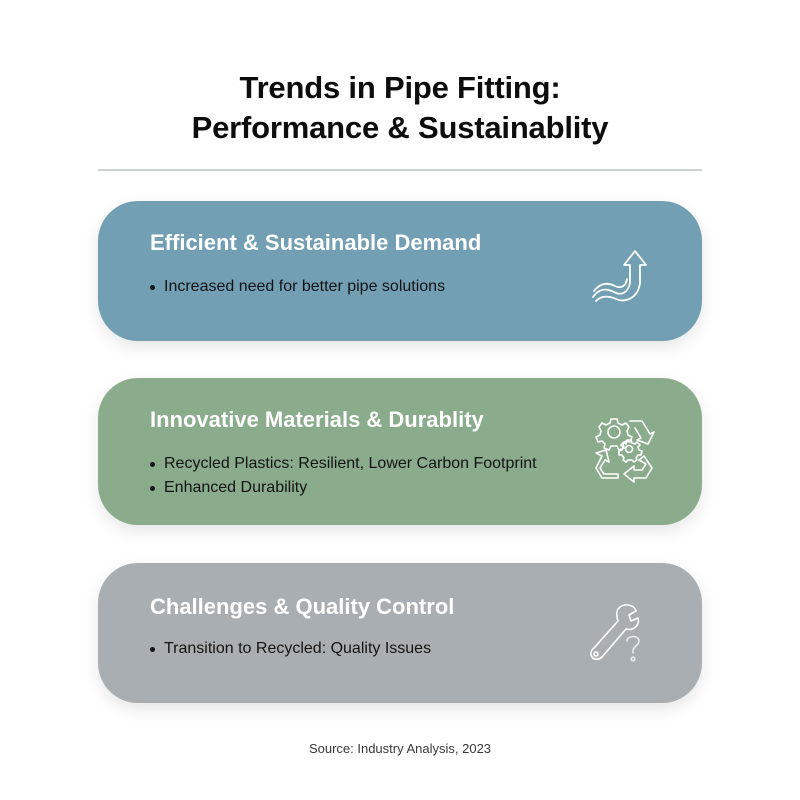 The image size is (800, 800). I want to click on bullet-list: Transition to Recycled: Quality Issues, so click(289, 649).